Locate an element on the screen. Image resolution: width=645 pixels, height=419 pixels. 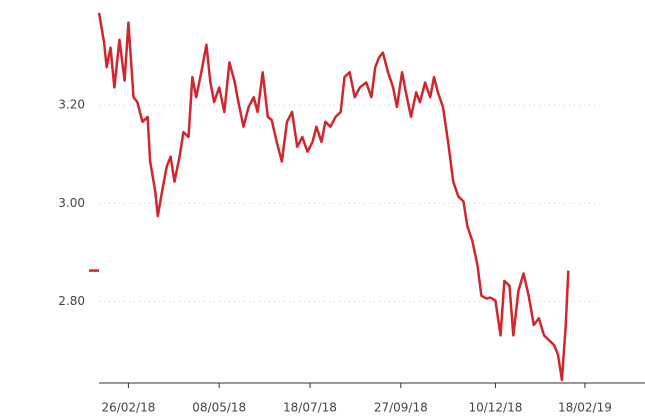
y-tick-label: 3.20 is located at coordinates (71, 105).